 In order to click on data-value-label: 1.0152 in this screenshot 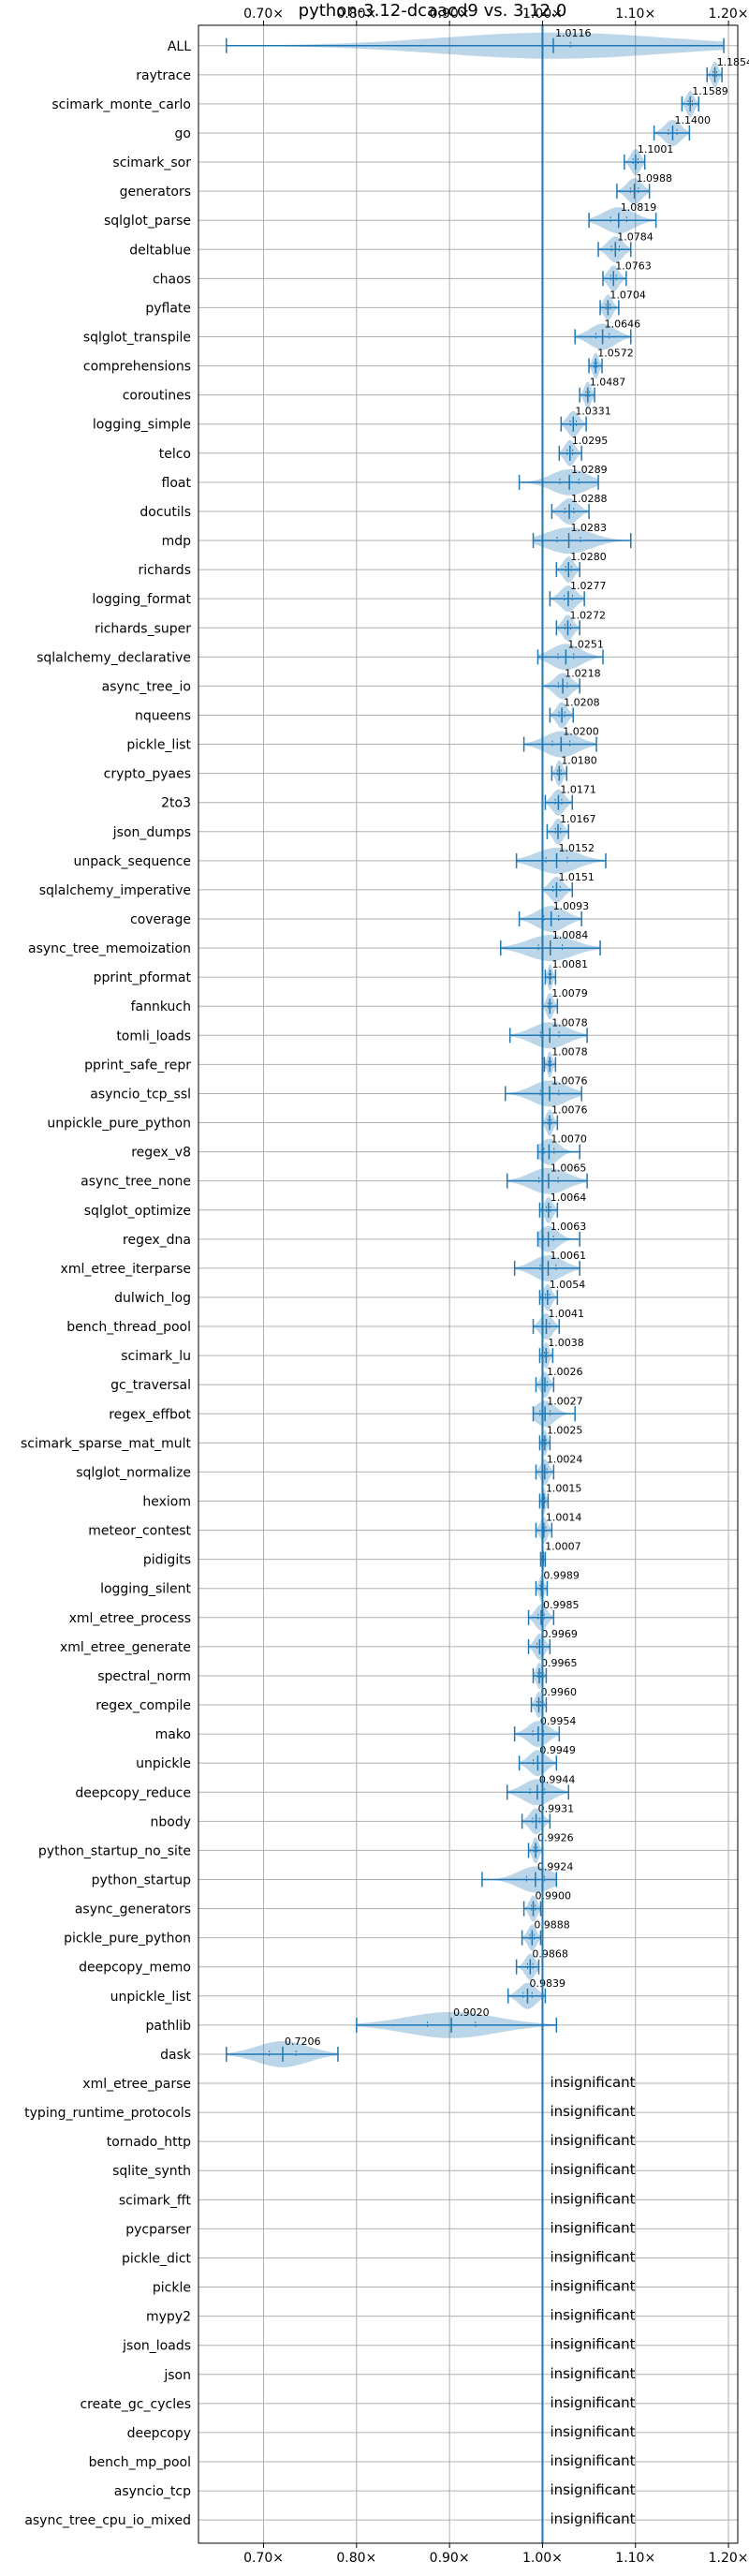, I will do `click(577, 848)`.